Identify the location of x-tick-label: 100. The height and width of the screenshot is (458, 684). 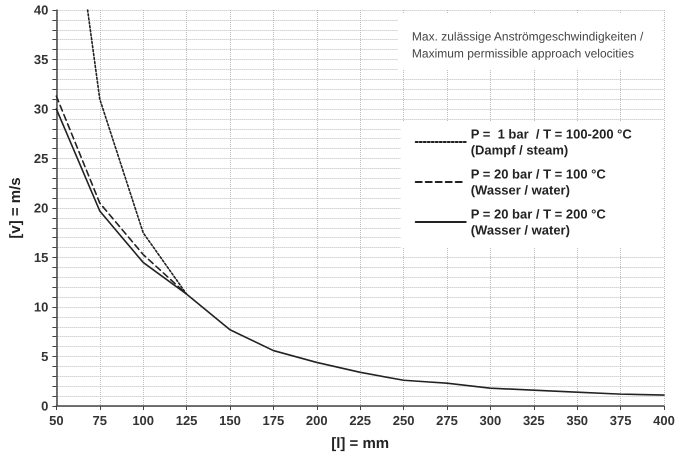
(143, 420).